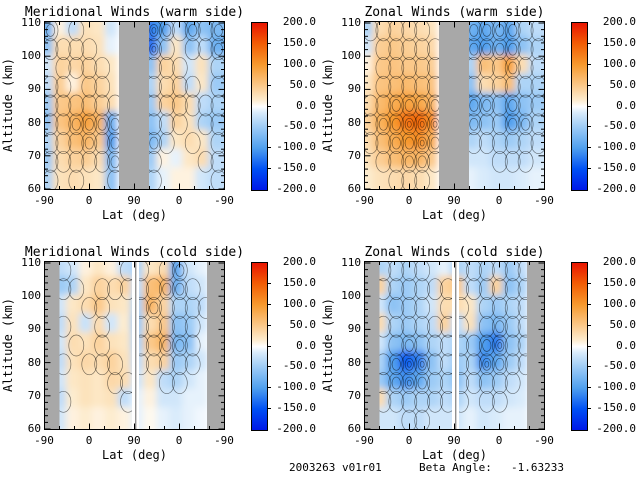 The image size is (640, 480). I want to click on y-axis-label: Altitude (km), so click(328, 345).